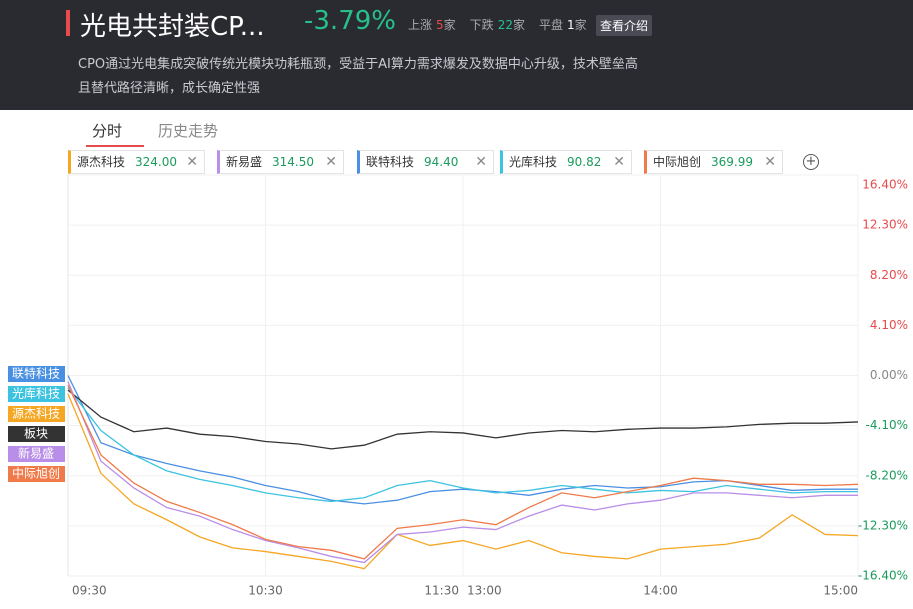  I want to click on y-tick-label: 12.30%, so click(885, 225).